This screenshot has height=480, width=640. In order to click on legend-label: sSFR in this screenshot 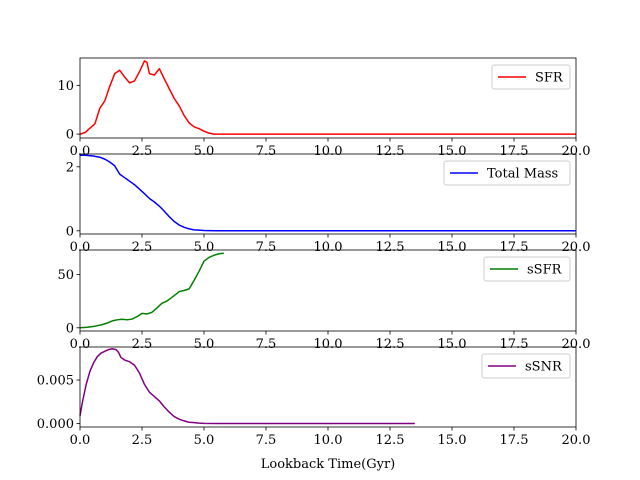, I will do `click(545, 270)`.